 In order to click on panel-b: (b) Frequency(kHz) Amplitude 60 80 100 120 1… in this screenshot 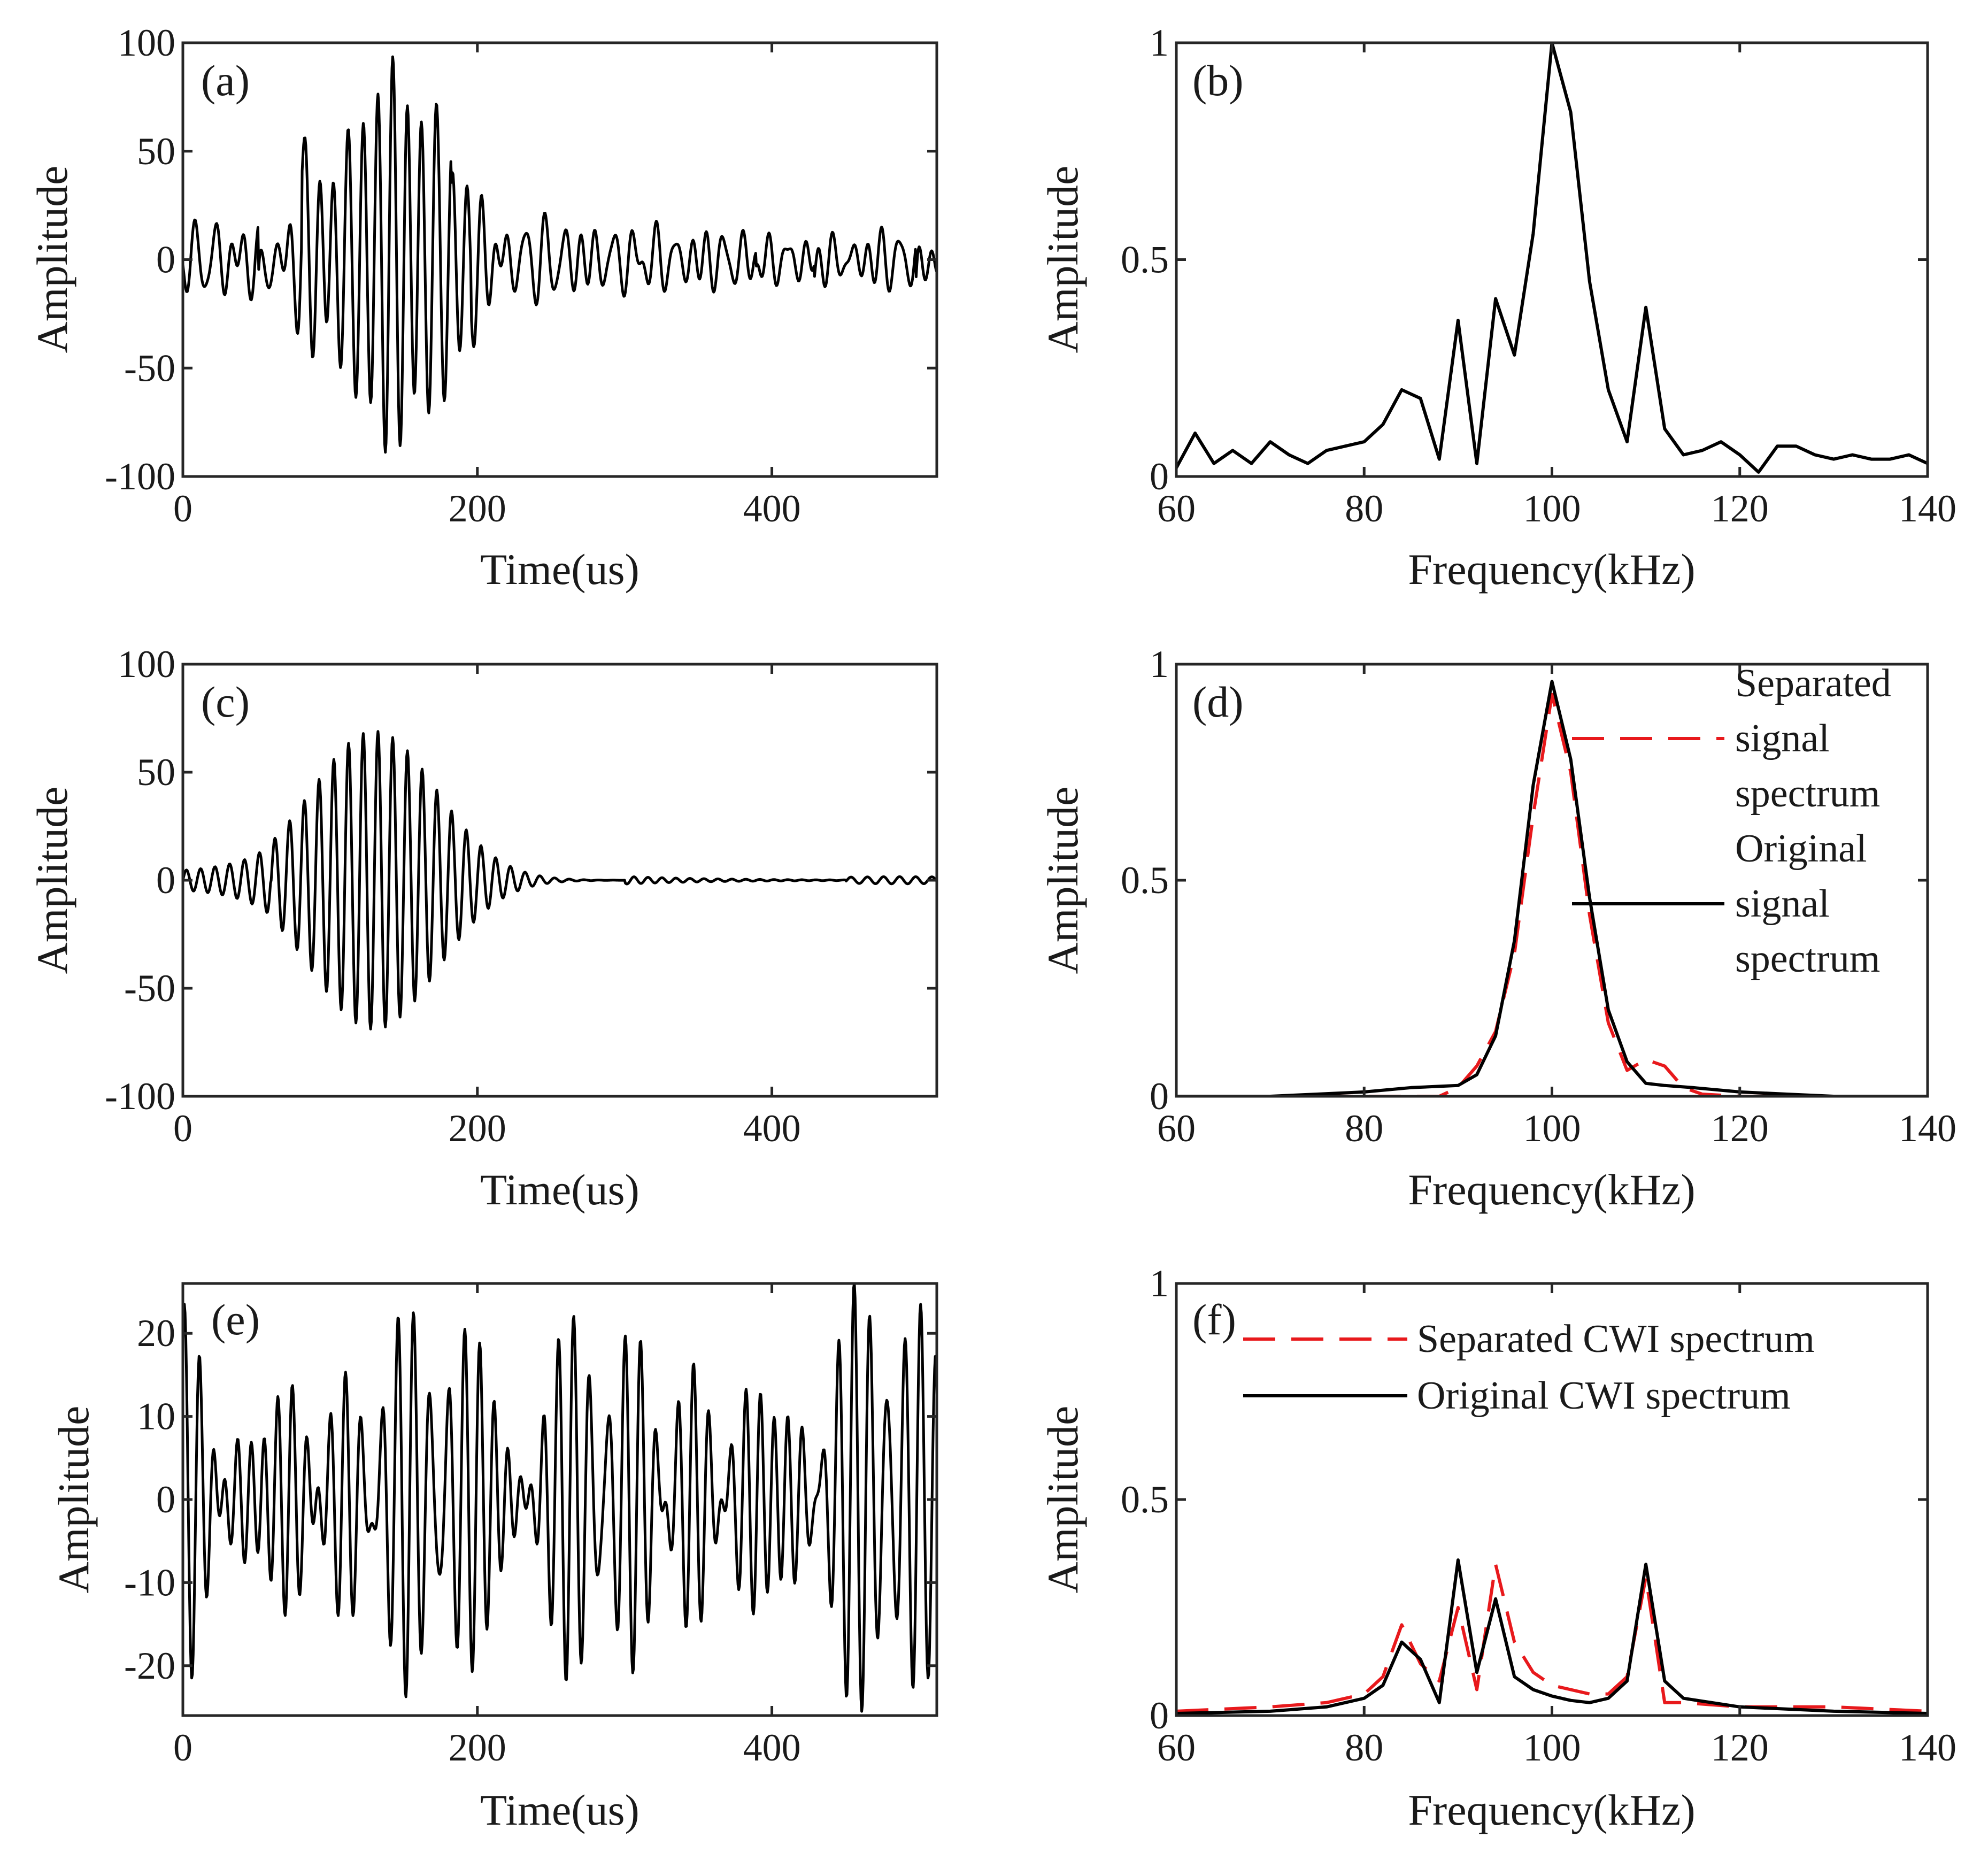, I will do `click(1497, 308)`.